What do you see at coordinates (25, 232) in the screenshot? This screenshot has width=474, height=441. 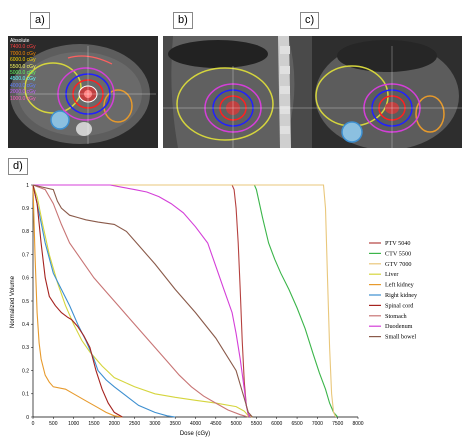 I see `y-tick-label: 0.8` at bounding box center [25, 232].